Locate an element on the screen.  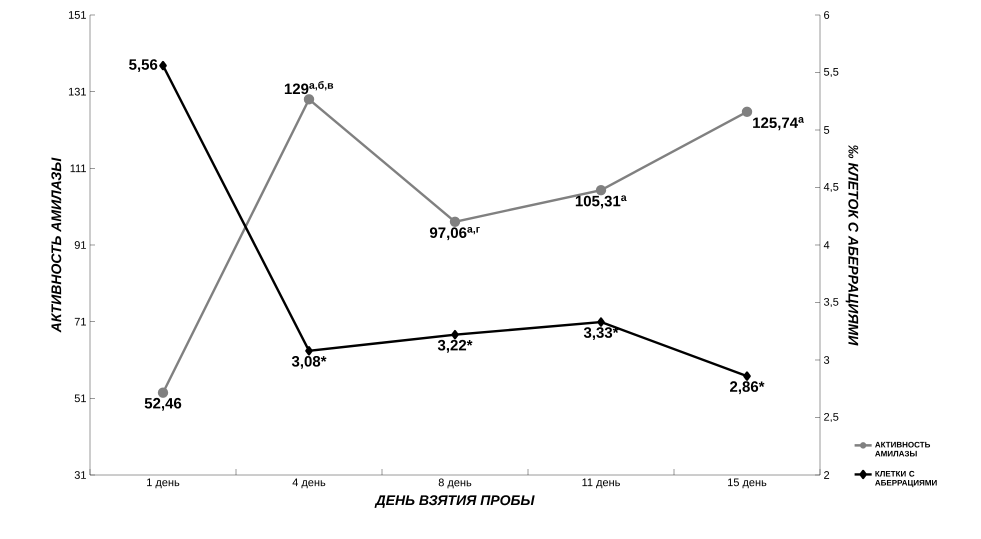
y-tick-label: 91 is located at coordinates (80, 245).